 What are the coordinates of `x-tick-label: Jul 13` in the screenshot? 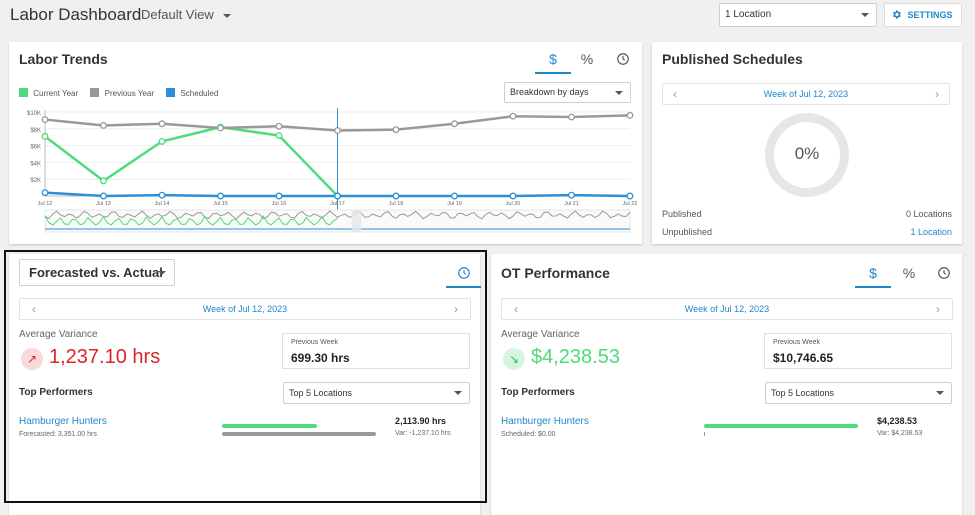 It's located at (103, 204).